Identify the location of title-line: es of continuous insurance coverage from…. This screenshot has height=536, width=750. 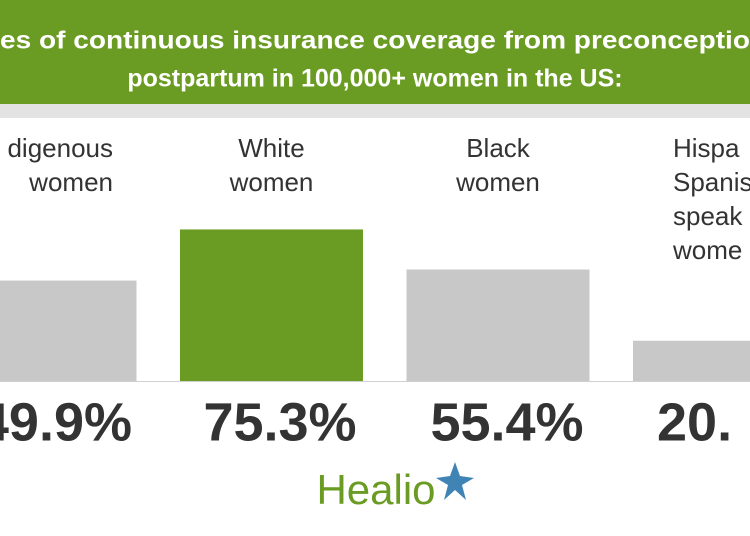
(375, 41).